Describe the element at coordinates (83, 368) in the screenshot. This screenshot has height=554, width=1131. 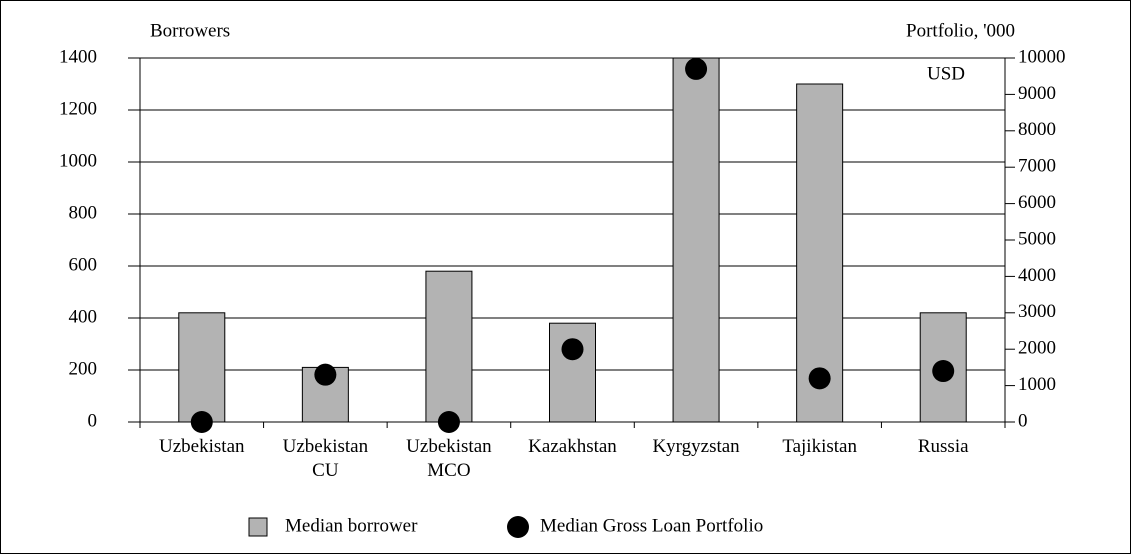
I see `y-tick-label: 200` at that location.